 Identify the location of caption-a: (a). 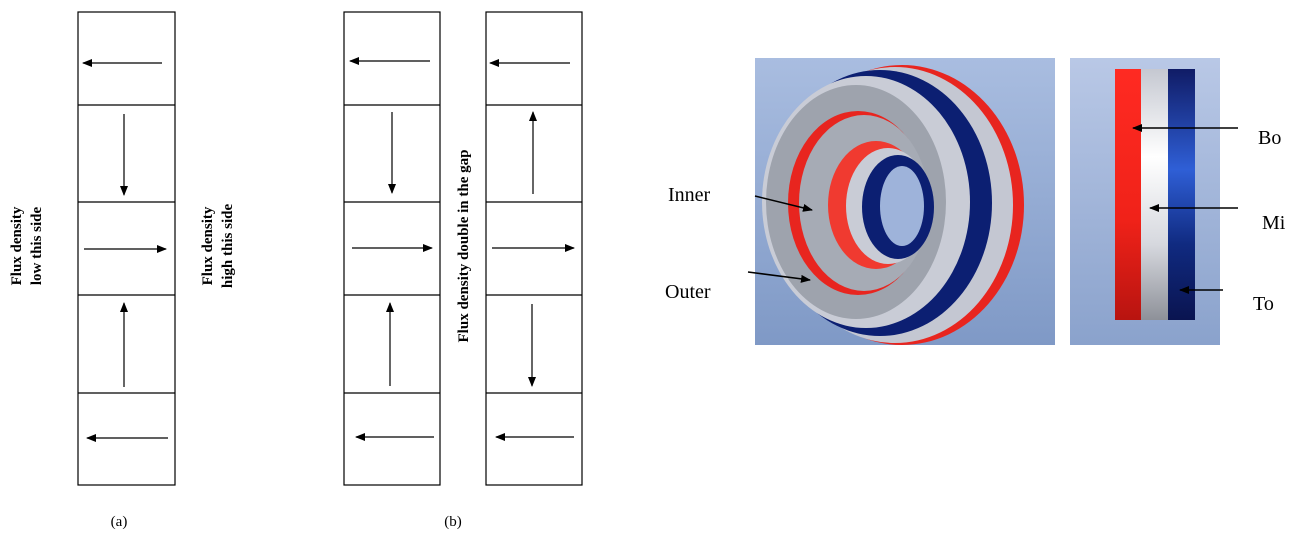
(119, 522).